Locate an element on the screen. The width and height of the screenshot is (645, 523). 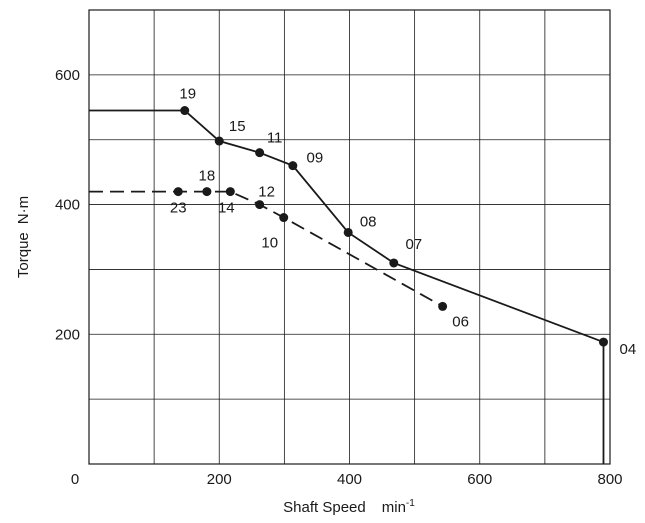
point-label: 12 is located at coordinates (266, 192).